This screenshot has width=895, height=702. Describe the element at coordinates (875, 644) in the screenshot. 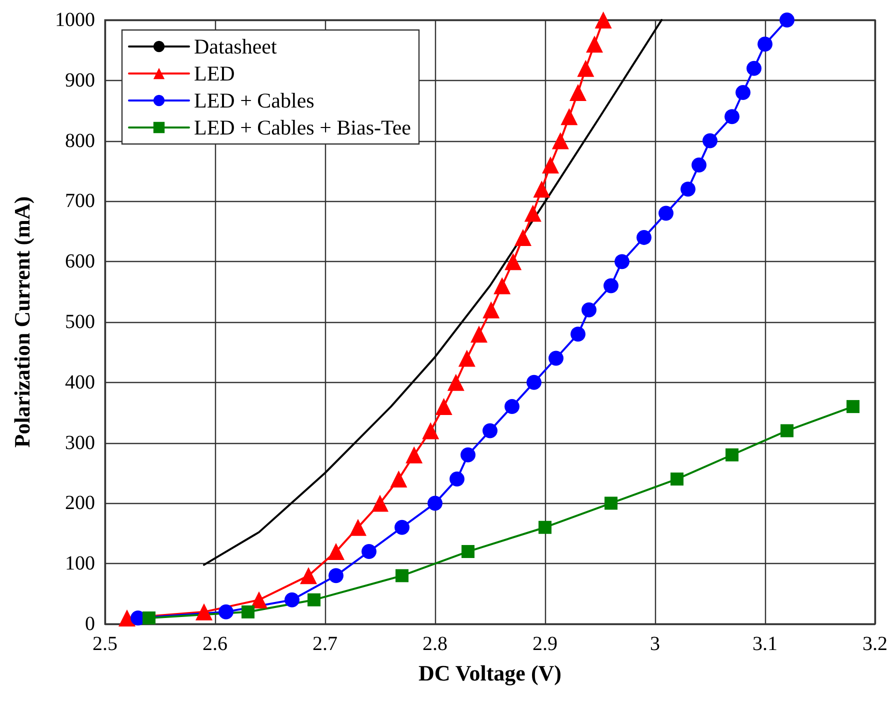

I see `x-tick-label: 3.2` at that location.